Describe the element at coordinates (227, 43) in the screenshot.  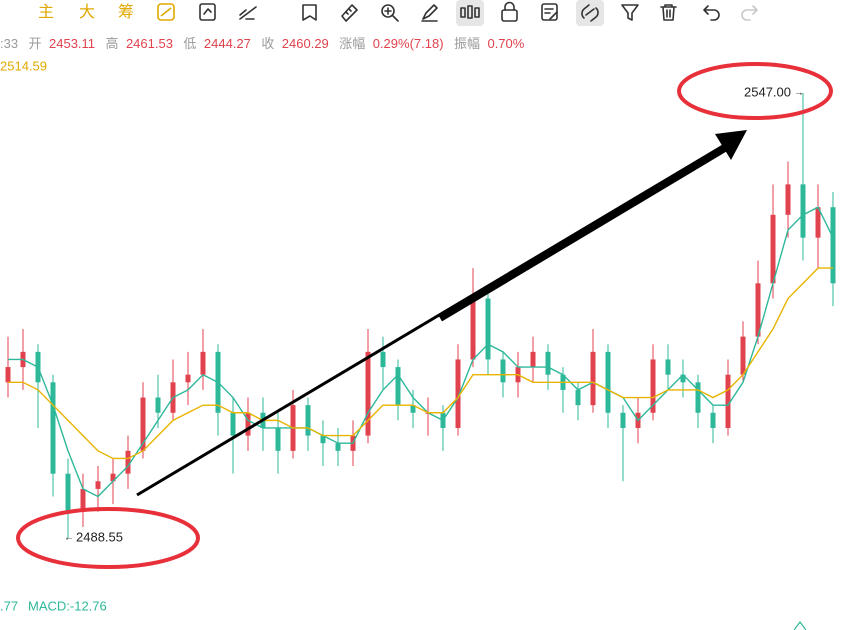
I see `low-value: 2444.27` at that location.